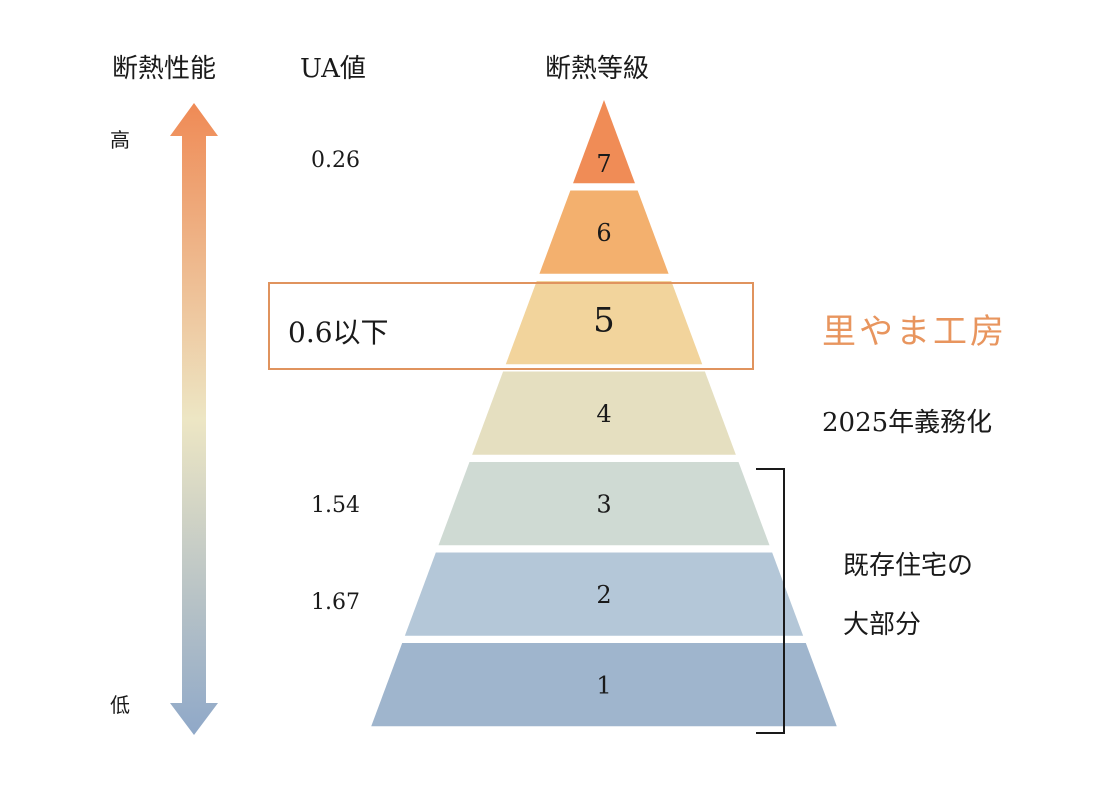 Image resolution: width=1110 pixels, height=790 pixels. Describe the element at coordinates (603, 164) in the screenshot. I see `pyramid-level-label-7: 7` at that location.